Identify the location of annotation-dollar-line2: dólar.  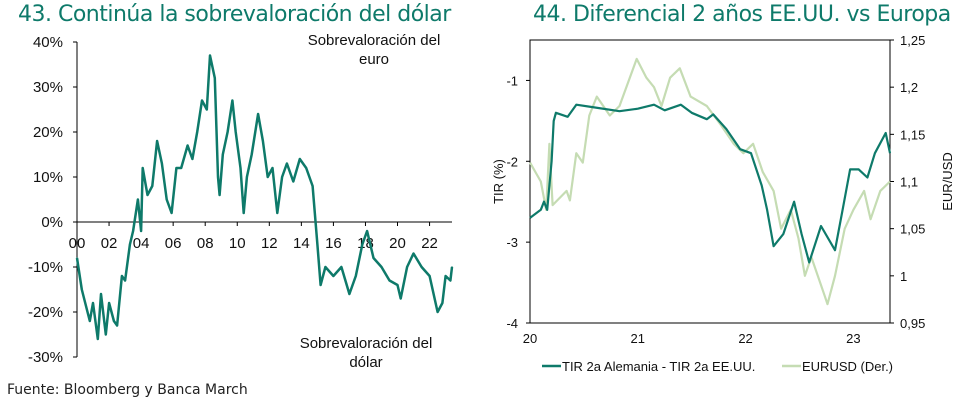
(365, 362).